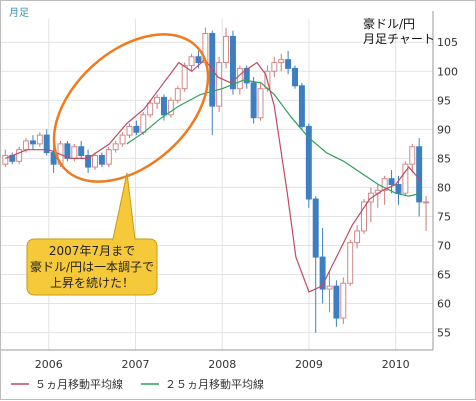 This screenshot has height=401, width=476. I want to click on legend-label-ma25: ２５ヵ月移動平均線, so click(214, 384).